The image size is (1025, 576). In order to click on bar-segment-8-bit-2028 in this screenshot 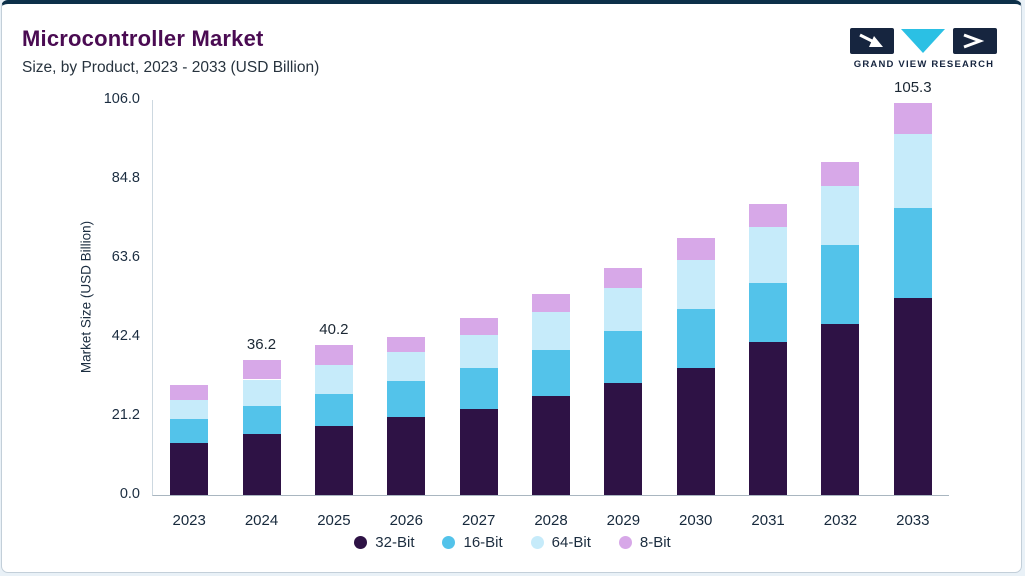, I will do `click(551, 303)`.